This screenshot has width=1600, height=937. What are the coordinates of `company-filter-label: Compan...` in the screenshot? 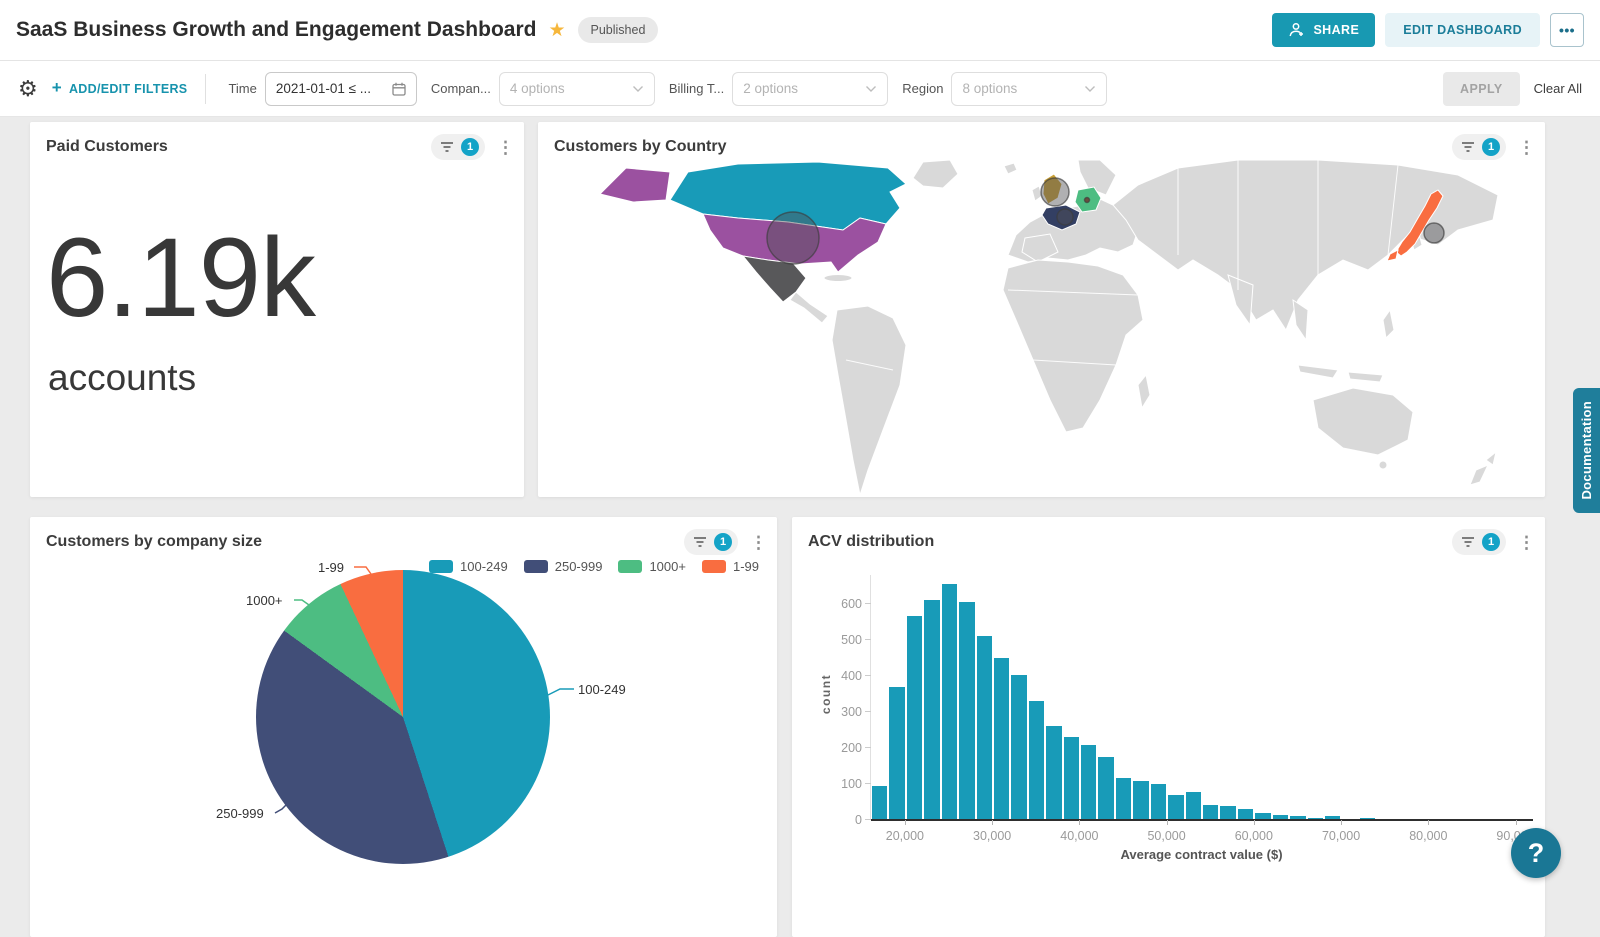 It's located at (460, 88).